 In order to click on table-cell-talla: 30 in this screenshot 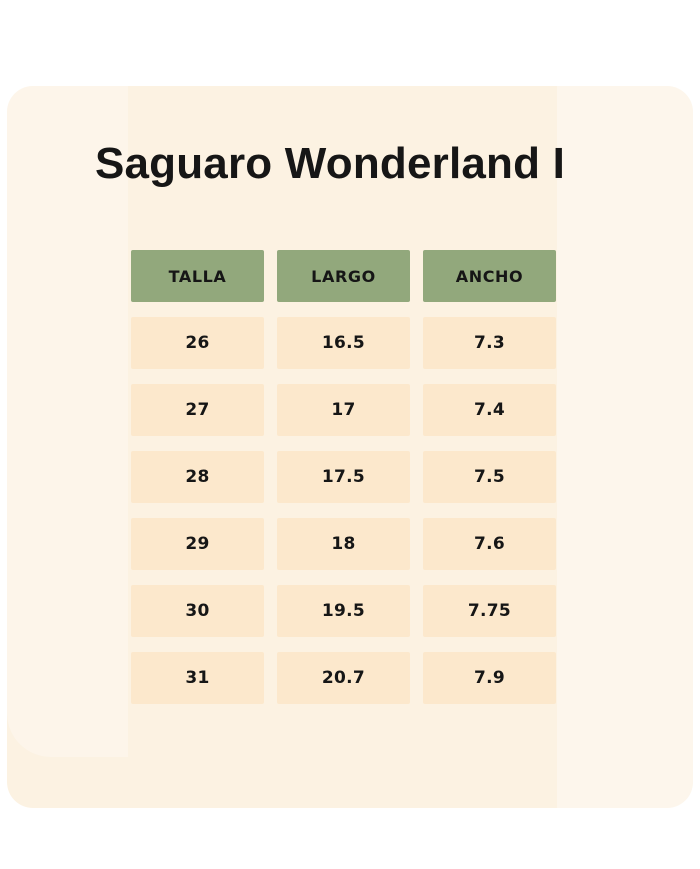, I will do `click(197, 611)`.